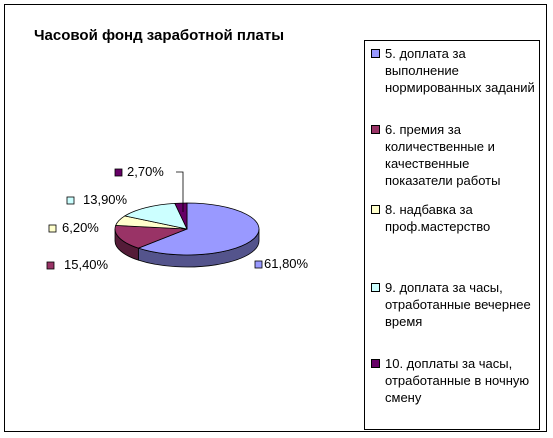 The height and width of the screenshot is (438, 553). What do you see at coordinates (145, 171) in the screenshot?
I see `data-label-10: 2,70%` at bounding box center [145, 171].